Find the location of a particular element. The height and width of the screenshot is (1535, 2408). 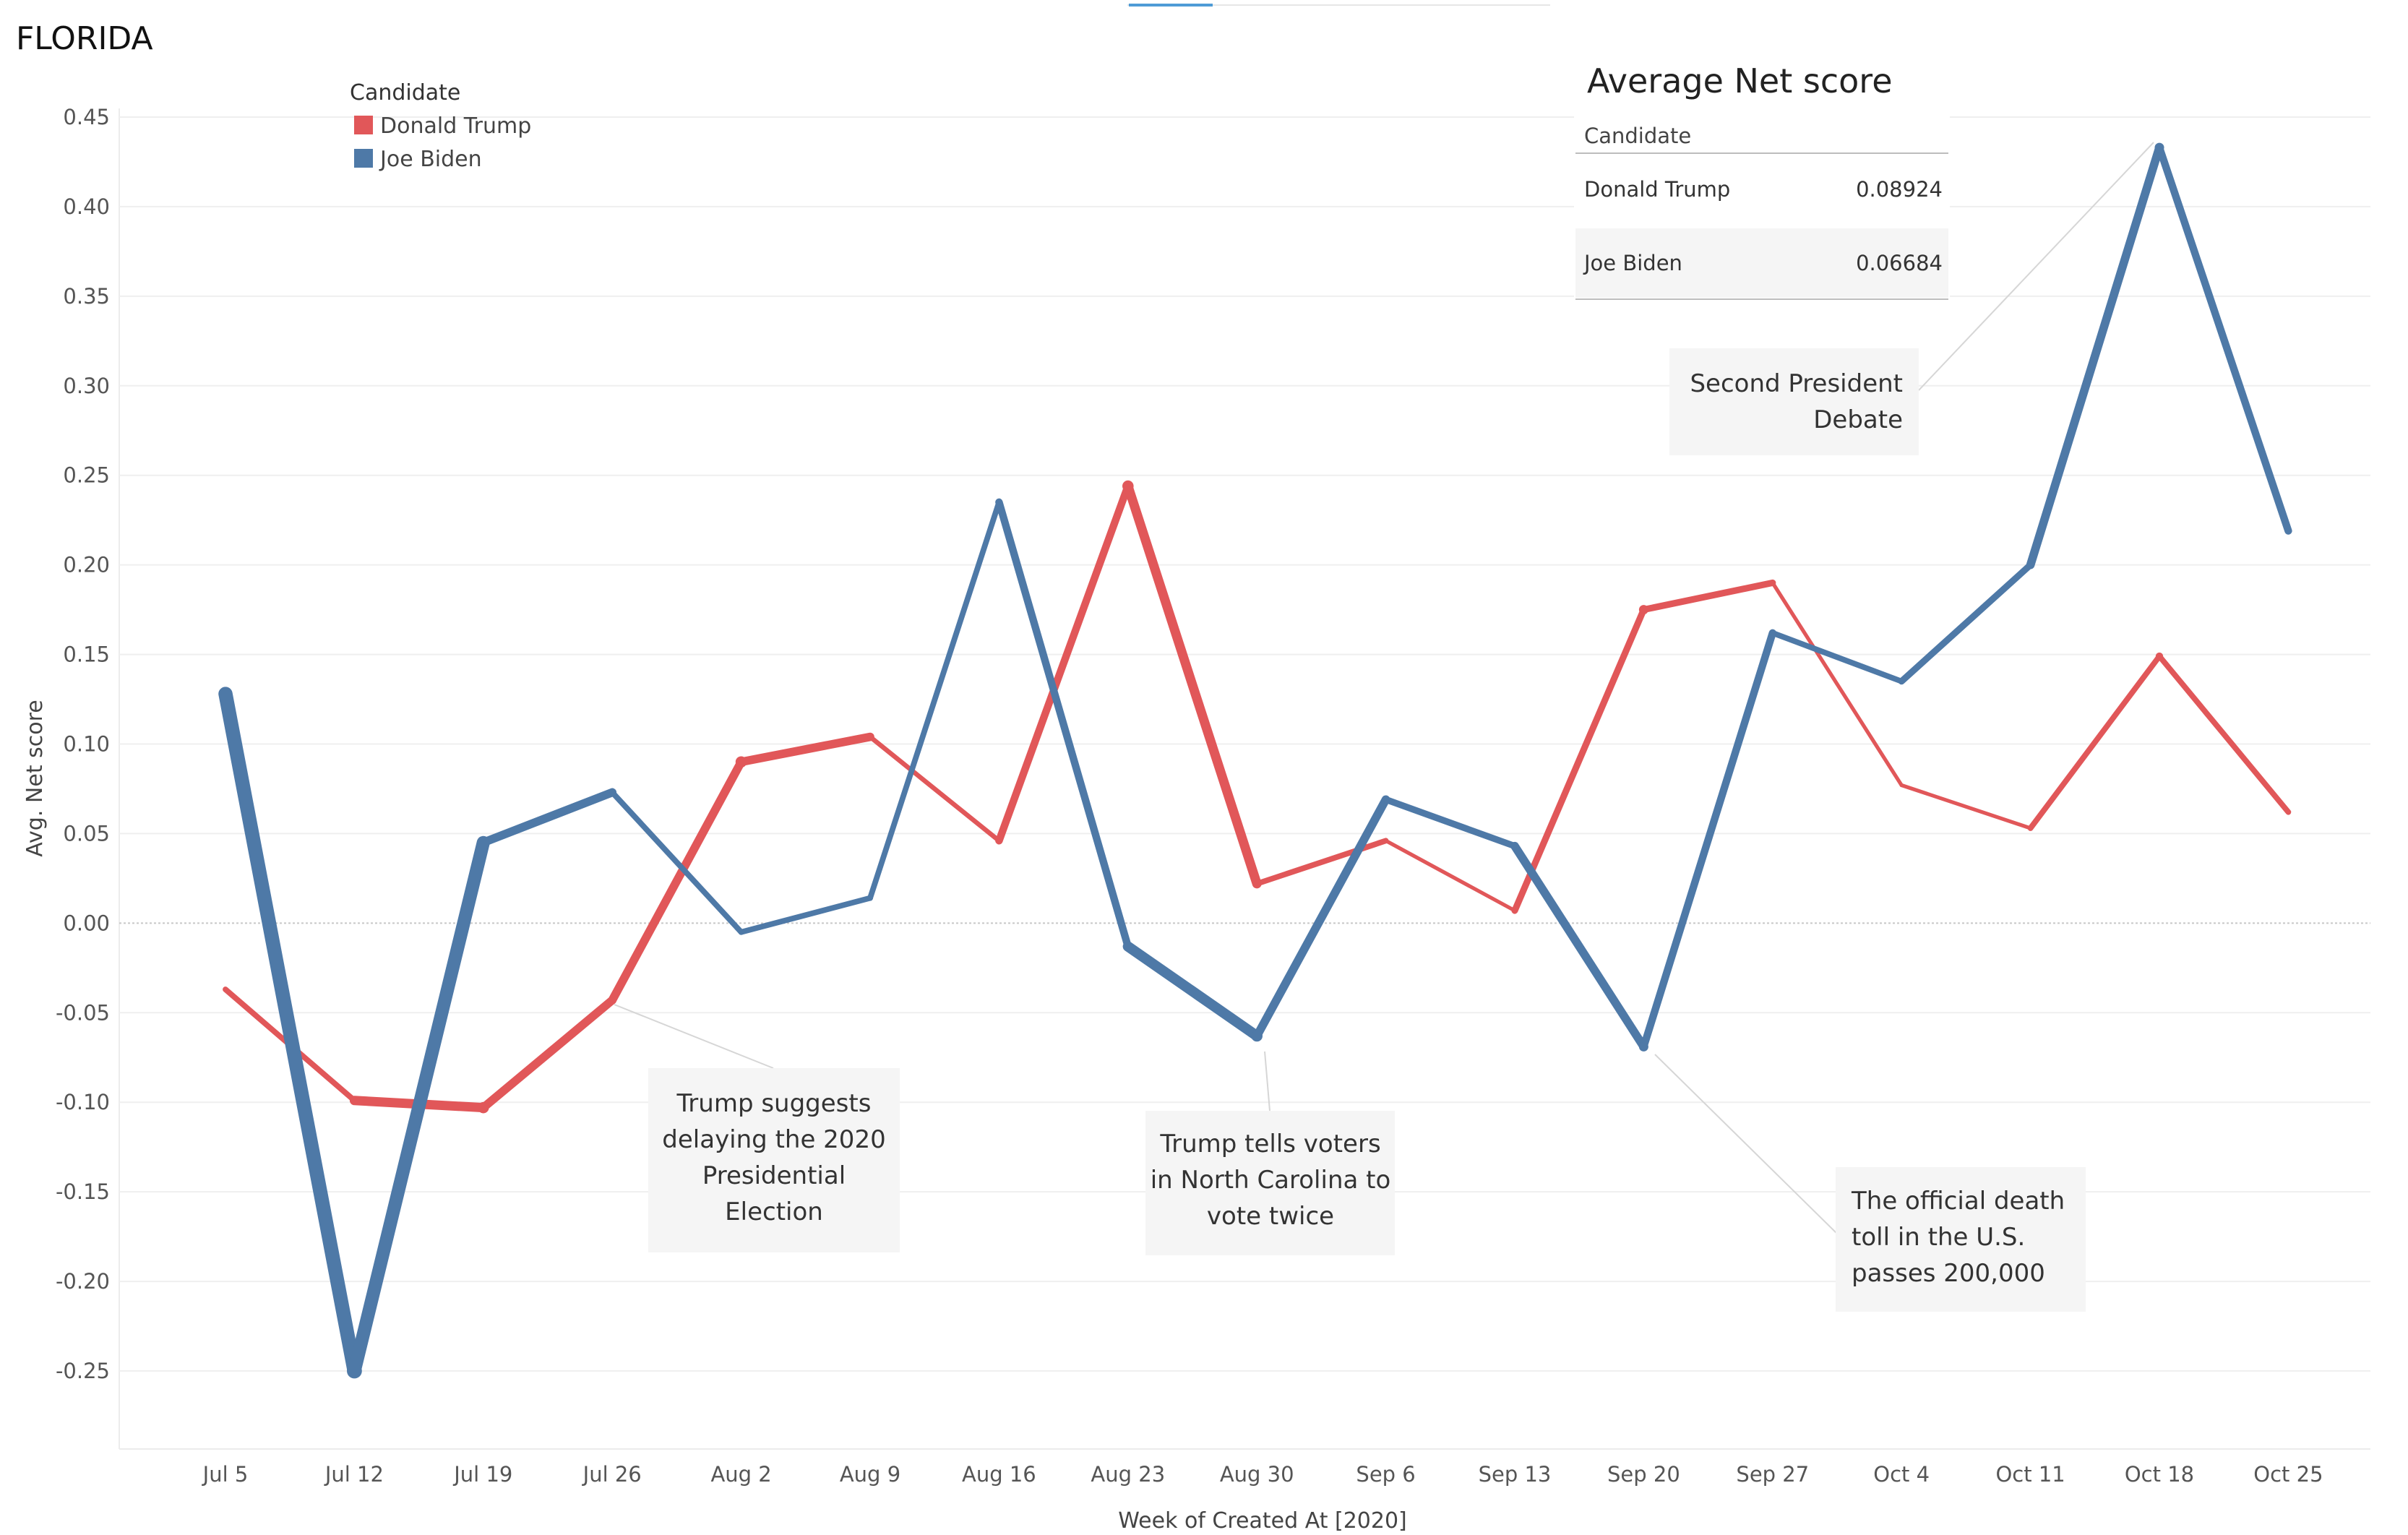

x-tick-label: Aug 23 is located at coordinates (1128, 1474).